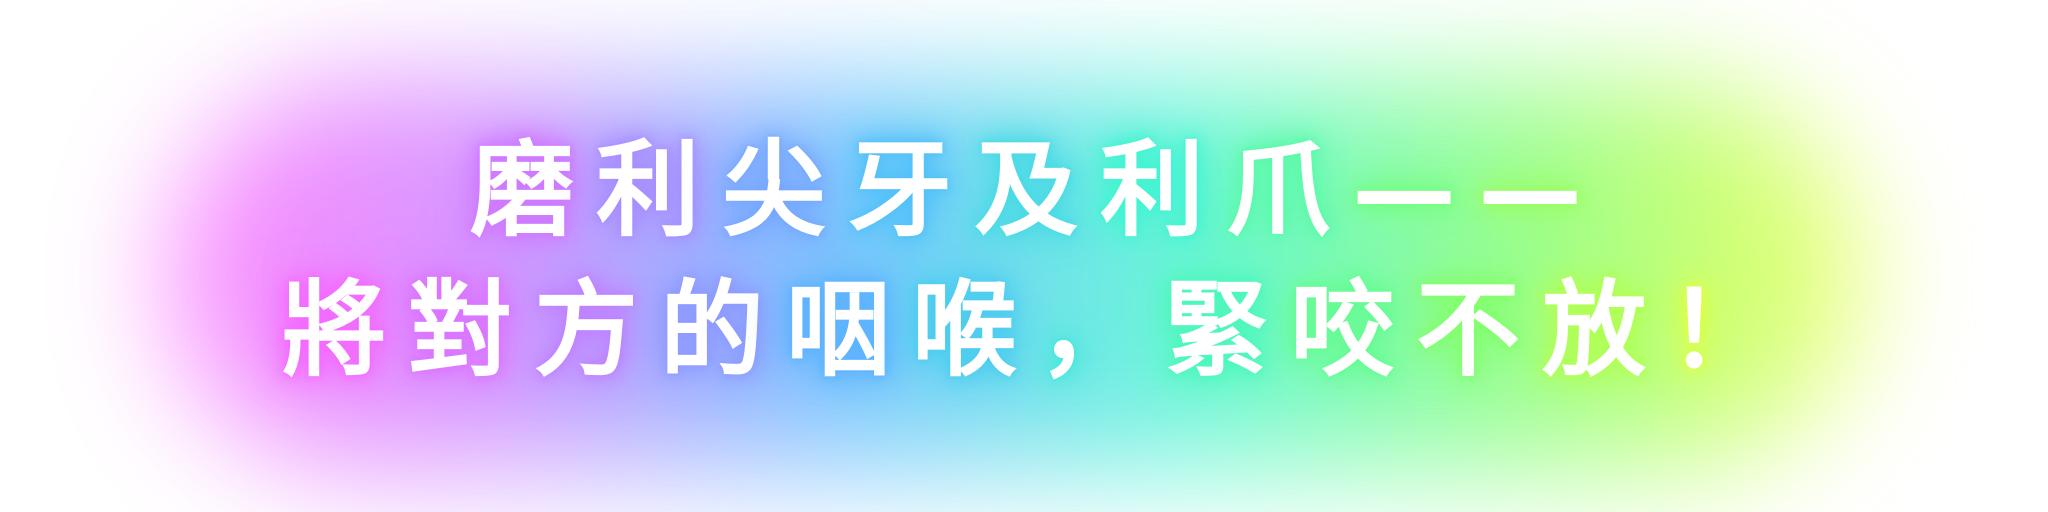 The height and width of the screenshot is (512, 2048). I want to click on headline-line-1-glyph: 牙, so click(911, 190).